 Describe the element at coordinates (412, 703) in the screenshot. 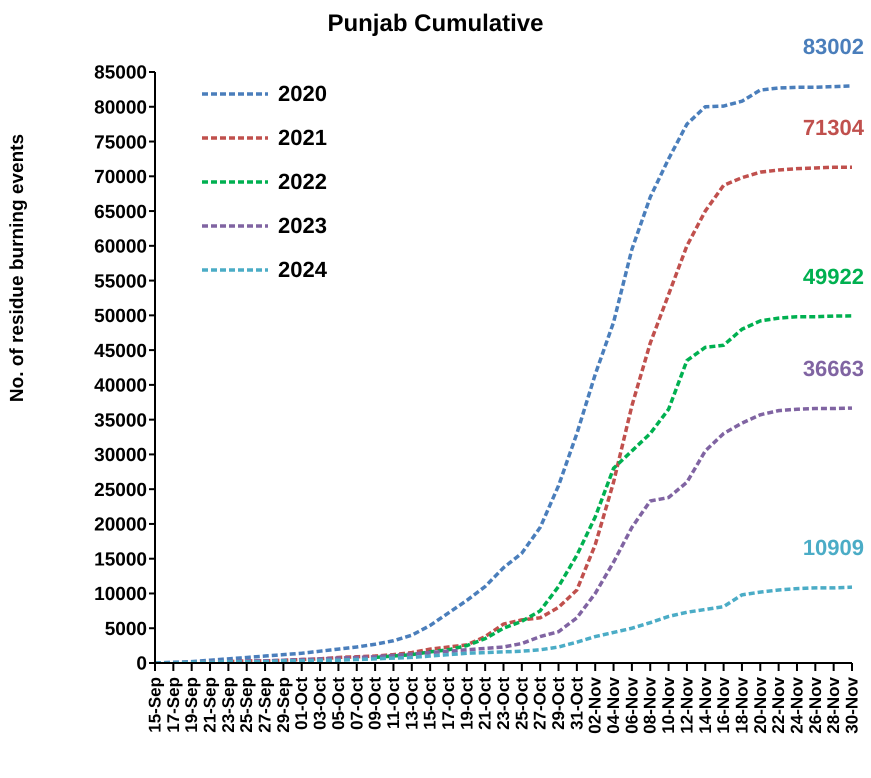

I see `x-tick-label: 13-Oct` at that location.